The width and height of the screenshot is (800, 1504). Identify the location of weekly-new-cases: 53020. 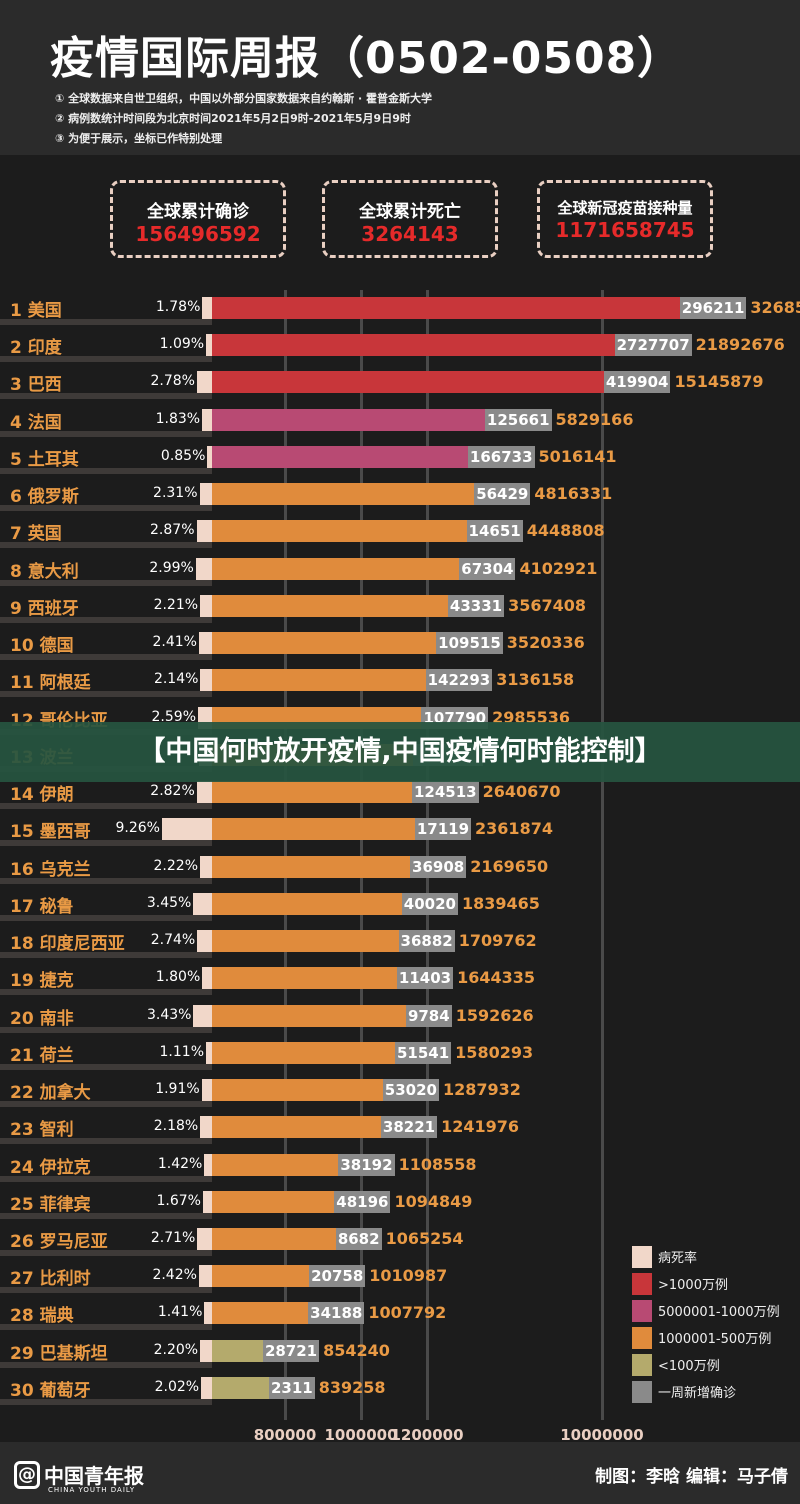
(410, 1090).